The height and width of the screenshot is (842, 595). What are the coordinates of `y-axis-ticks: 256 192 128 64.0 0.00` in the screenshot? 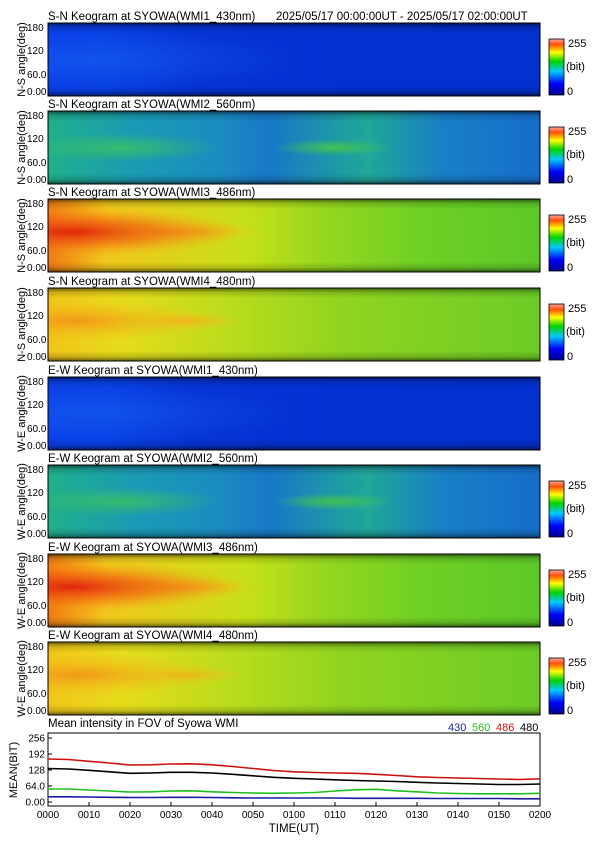 It's located at (39, 771).